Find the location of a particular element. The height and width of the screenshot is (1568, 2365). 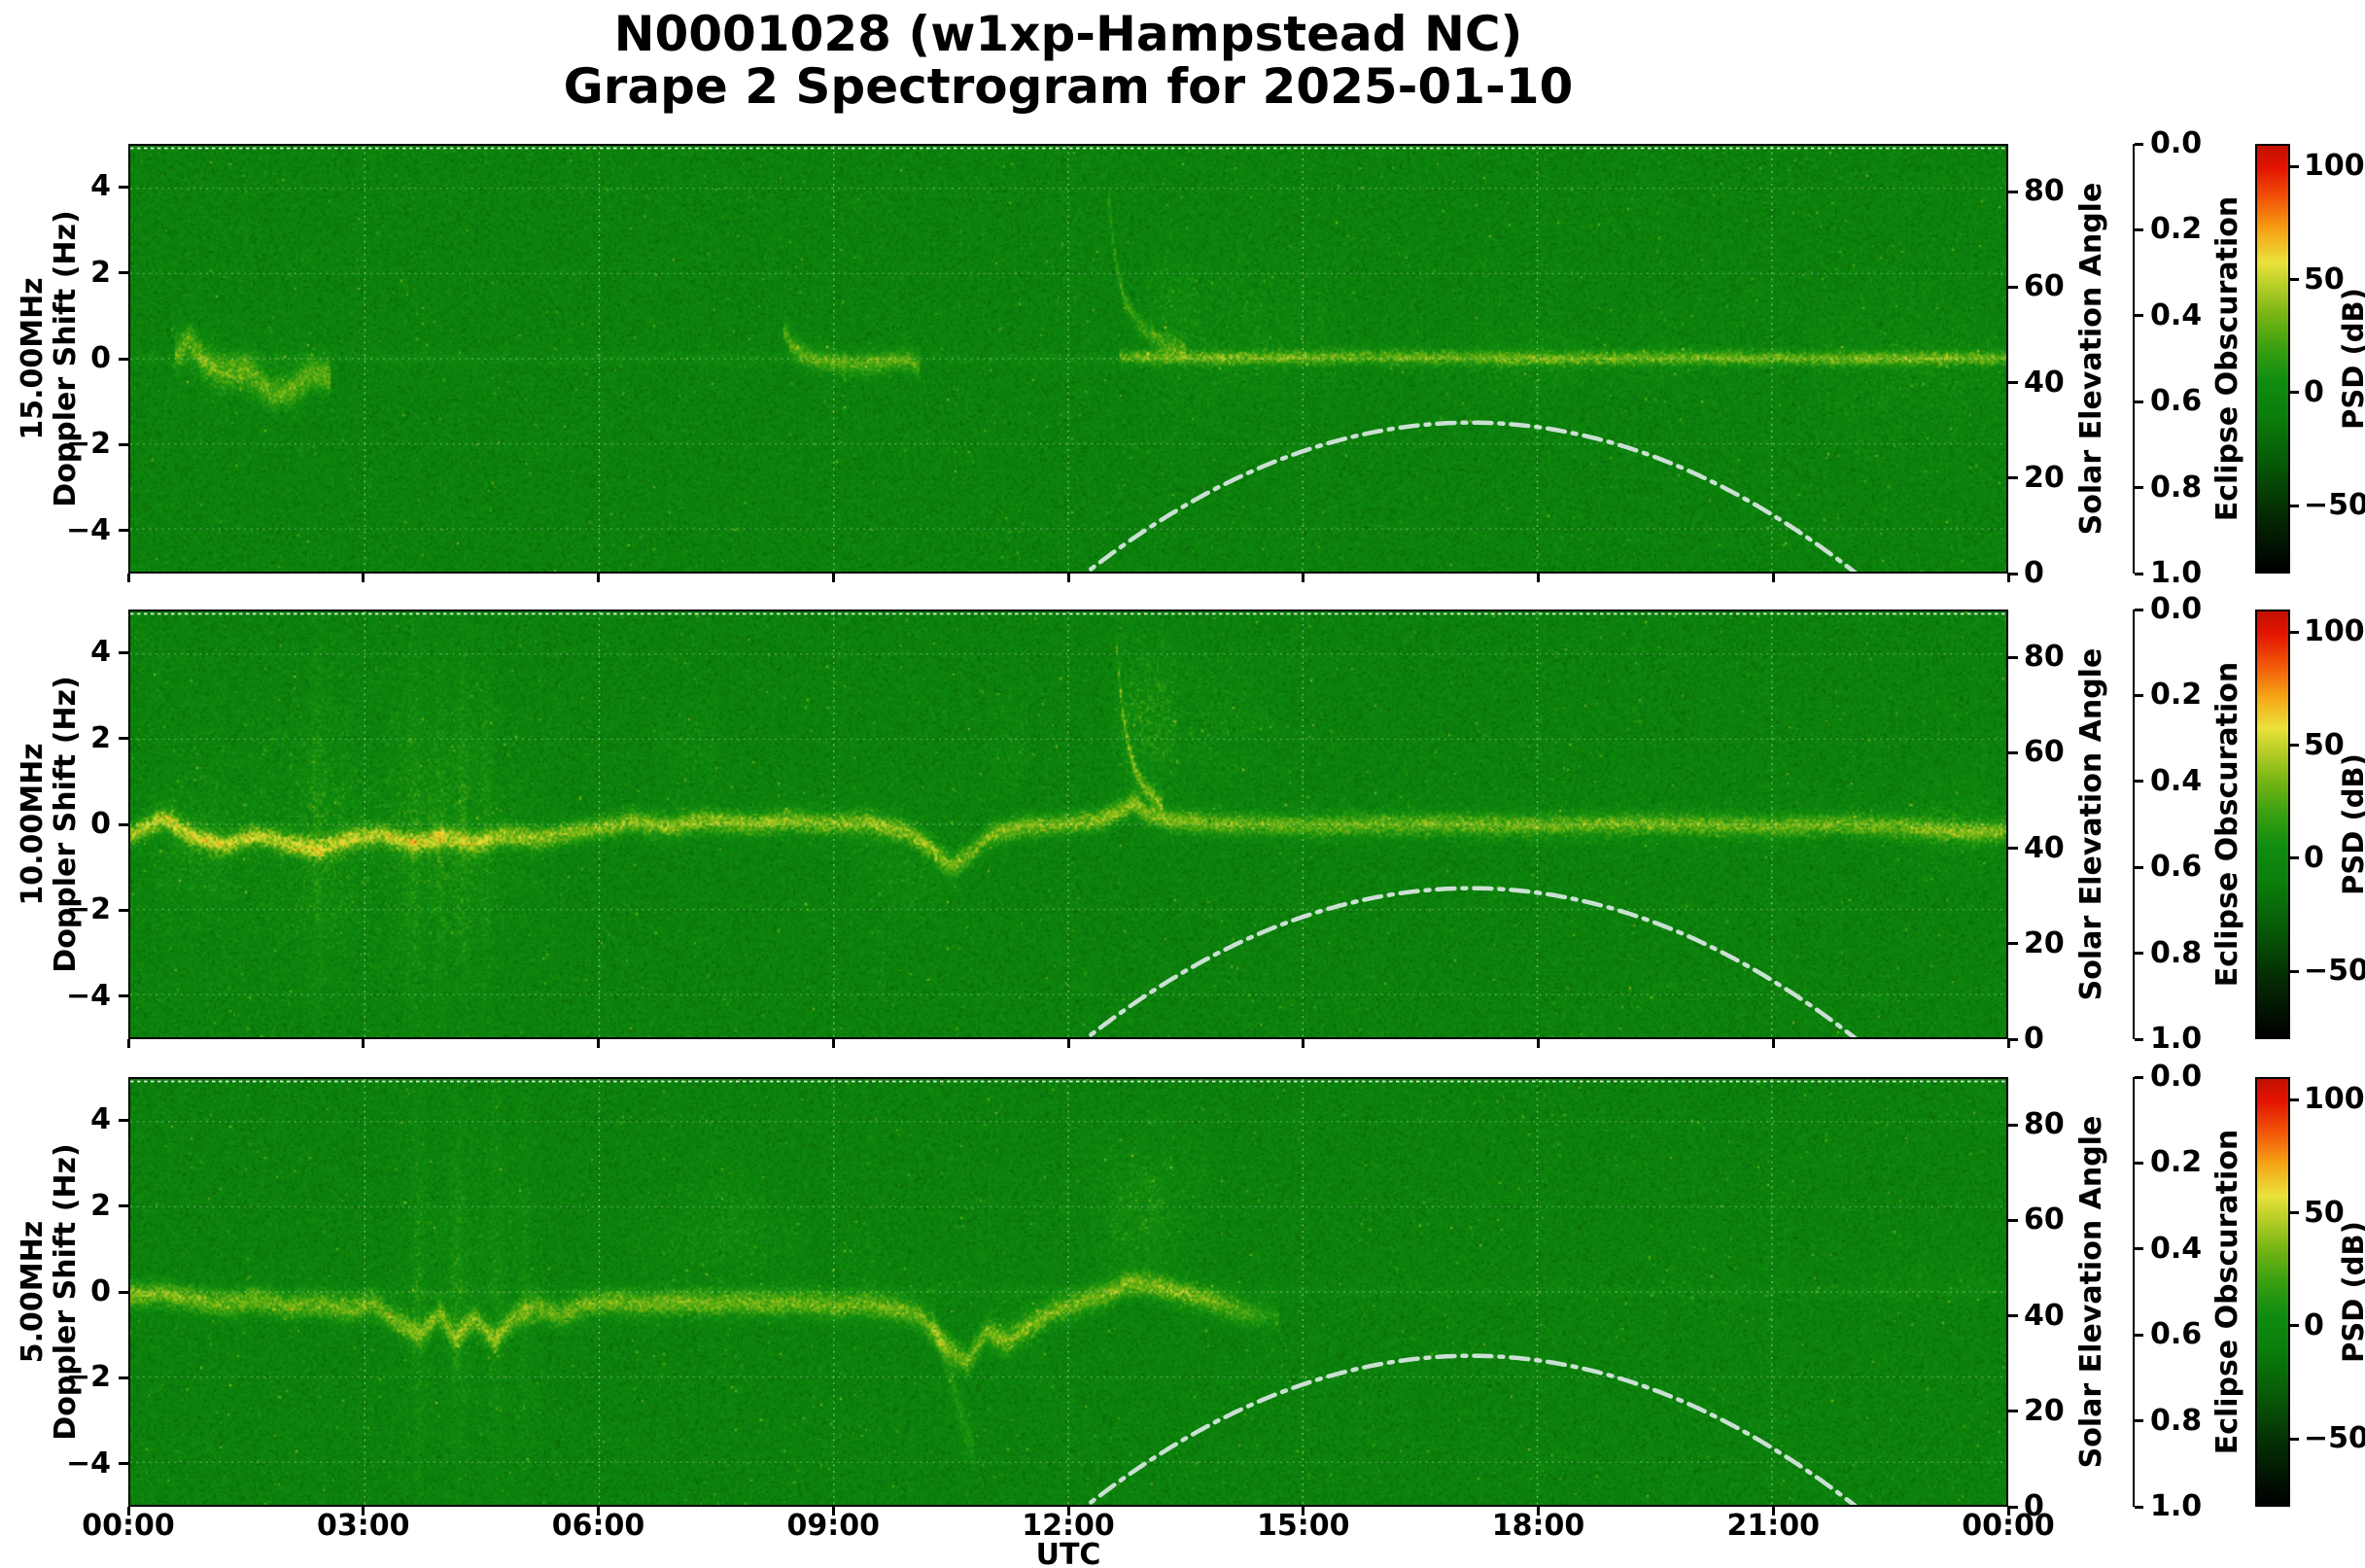

x-tick-label: 21:00 is located at coordinates (1773, 1526).